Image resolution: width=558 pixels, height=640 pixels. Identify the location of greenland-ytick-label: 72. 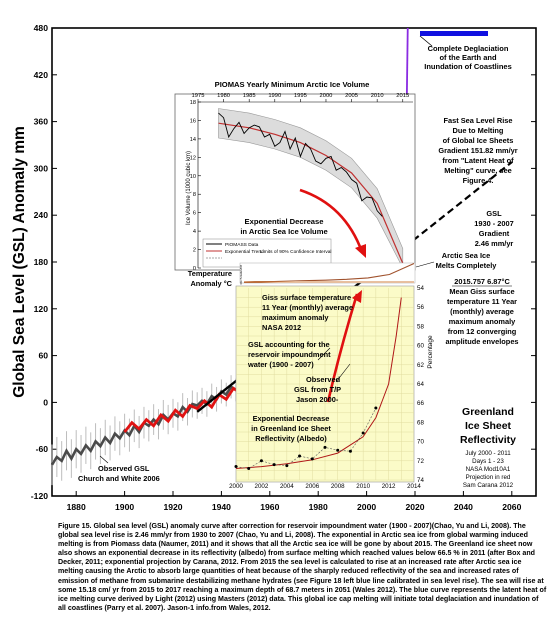
(420, 461).